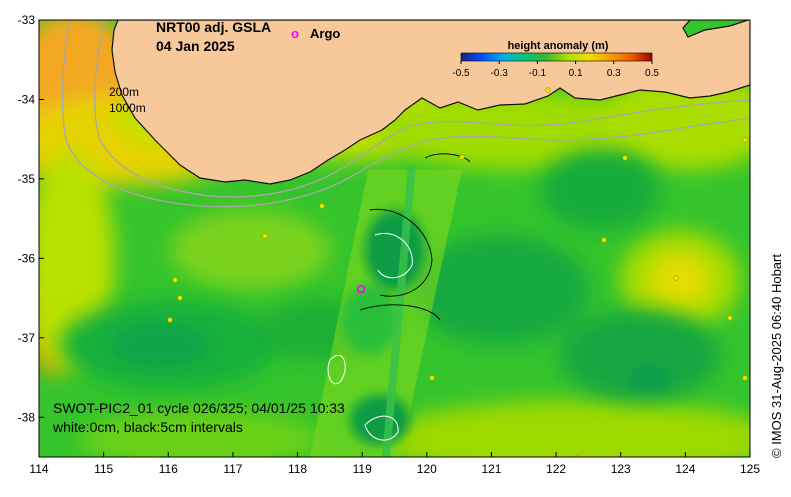 This screenshot has width=791, height=497. I want to click on y-tick-label: -37, so click(27, 338).